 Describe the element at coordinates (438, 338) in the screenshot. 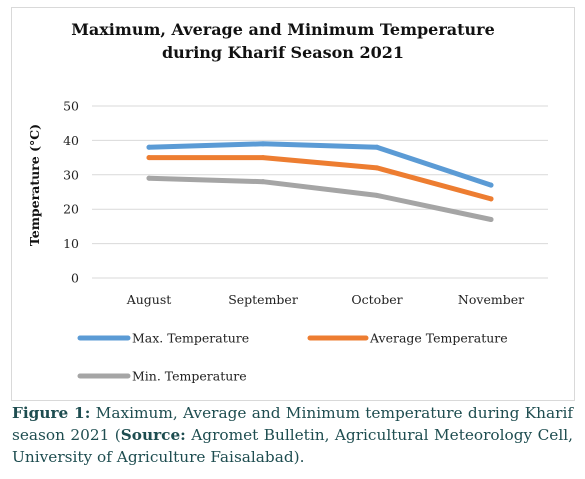

I see `legend-label: Average Temperature` at that location.